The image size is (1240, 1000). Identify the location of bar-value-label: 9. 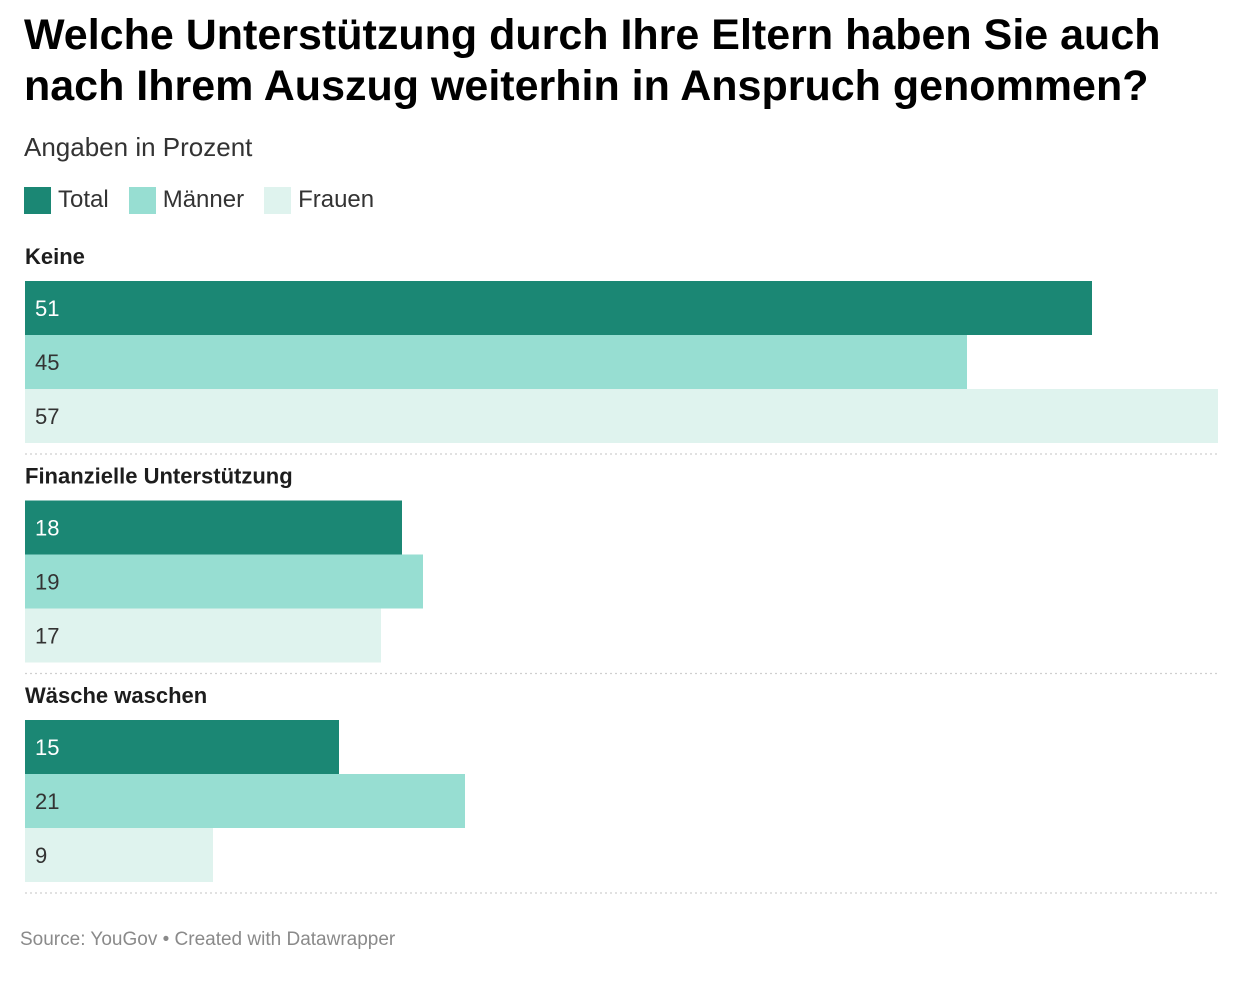
(41, 855).